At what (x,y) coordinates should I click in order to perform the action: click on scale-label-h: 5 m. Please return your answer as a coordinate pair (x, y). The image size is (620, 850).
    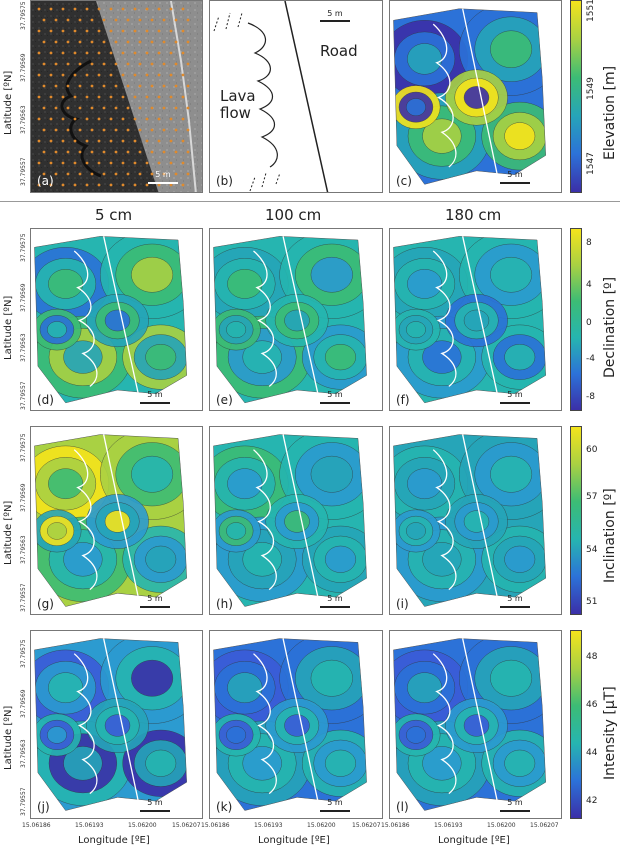
    Looking at the image, I should click on (335, 598).